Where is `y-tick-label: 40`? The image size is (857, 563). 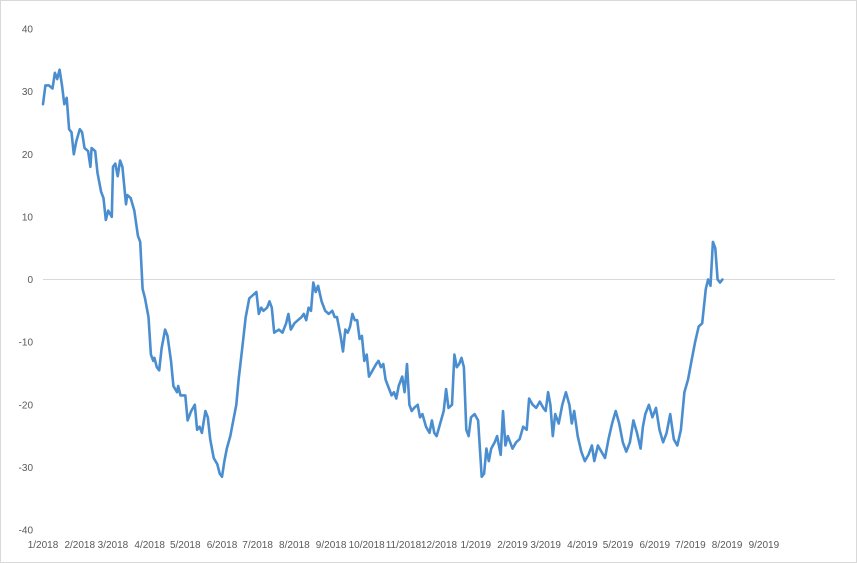 y-tick-label: 40 is located at coordinates (28, 30).